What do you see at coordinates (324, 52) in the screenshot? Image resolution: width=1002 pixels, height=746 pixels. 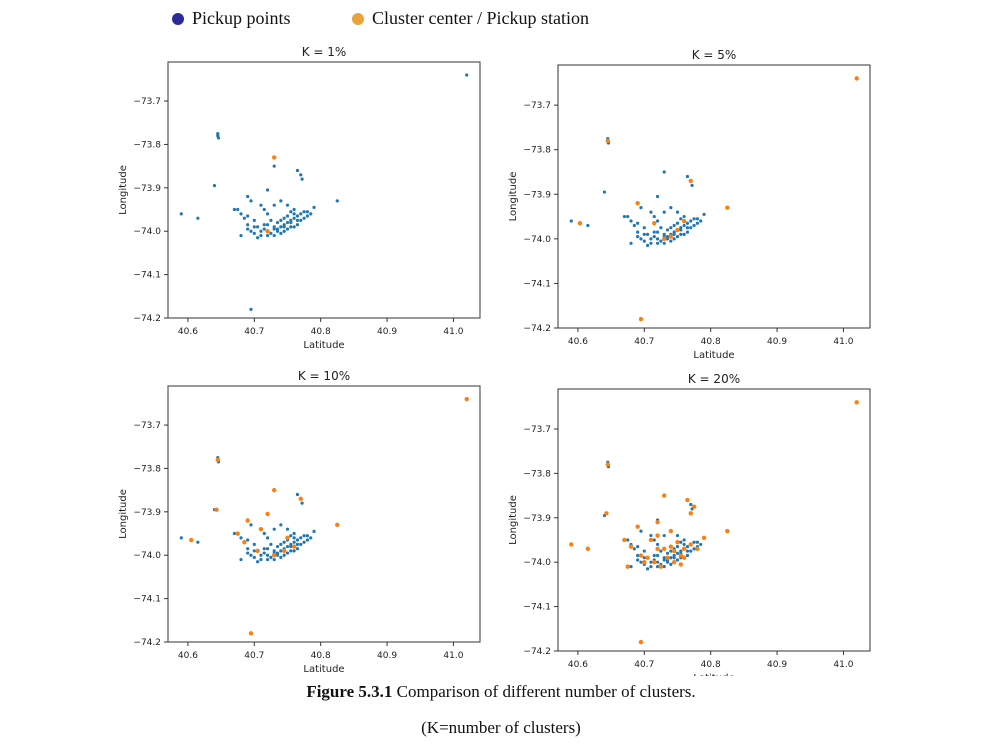 I see `chart-title: K = 1%` at bounding box center [324, 52].